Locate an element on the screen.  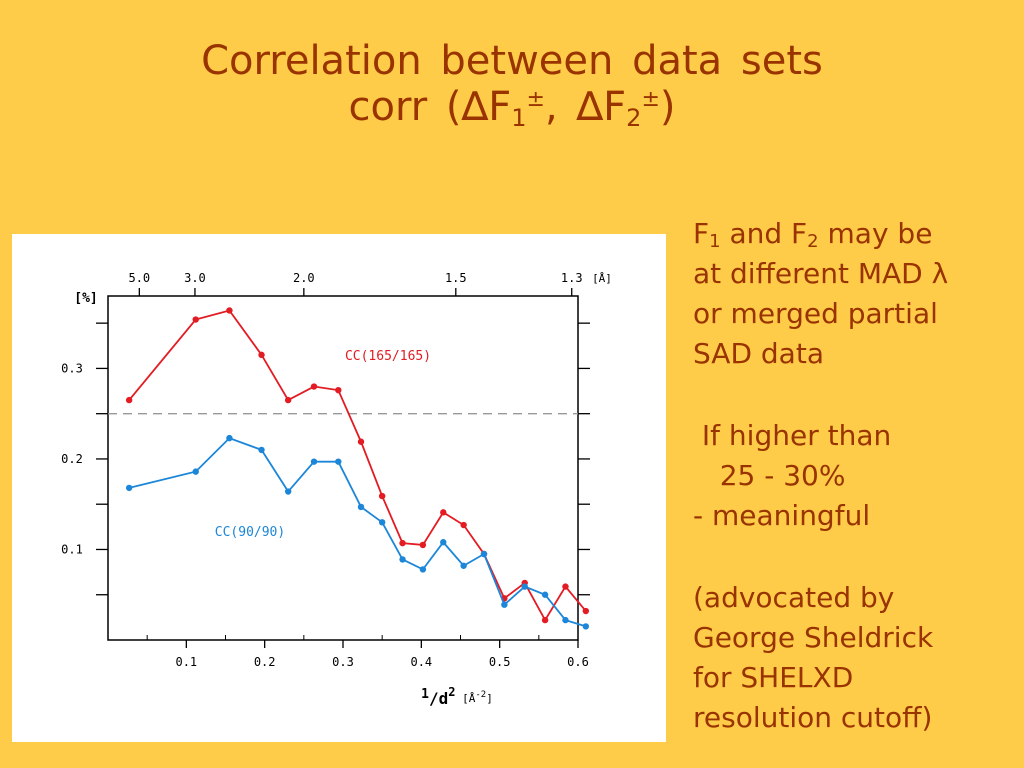
title-suffix: ) is located at coordinates (667, 107).